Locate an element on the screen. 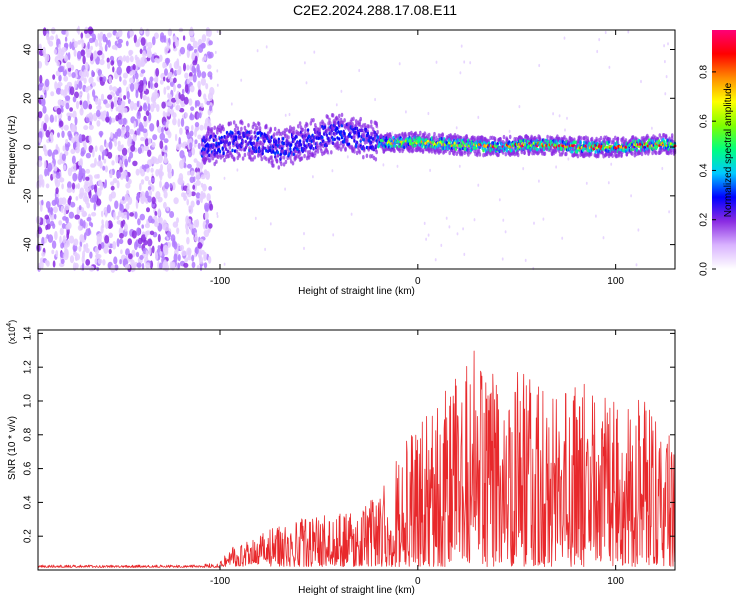  x-tick-label: 0 is located at coordinates (418, 581).